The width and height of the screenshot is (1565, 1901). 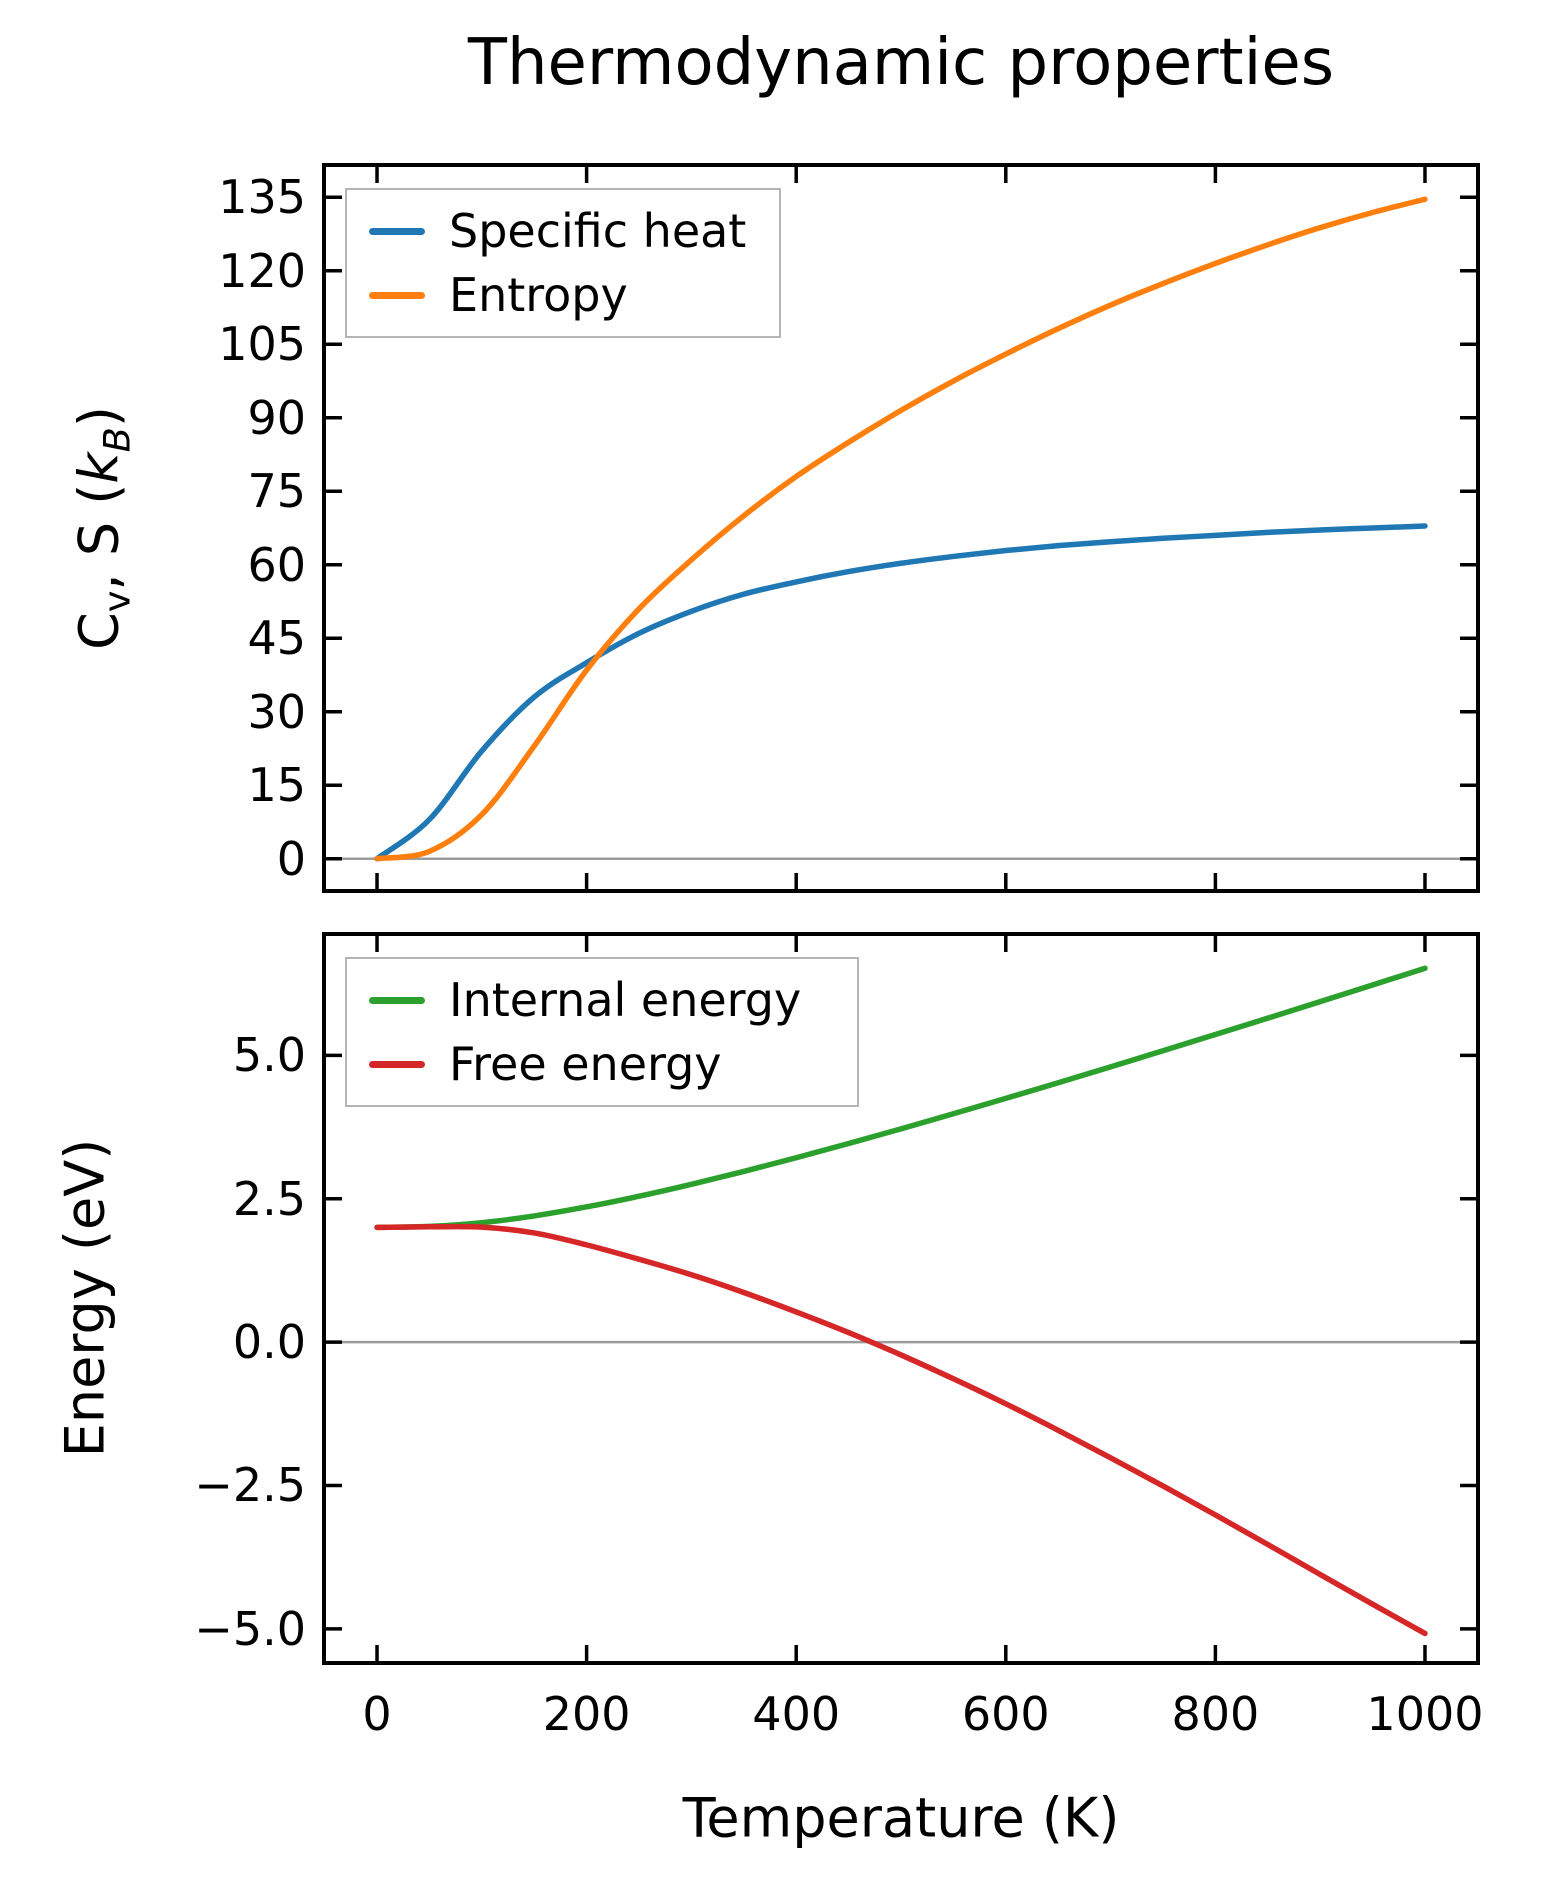 I want to click on internal-energy-line, so click(x=901, y=1098).